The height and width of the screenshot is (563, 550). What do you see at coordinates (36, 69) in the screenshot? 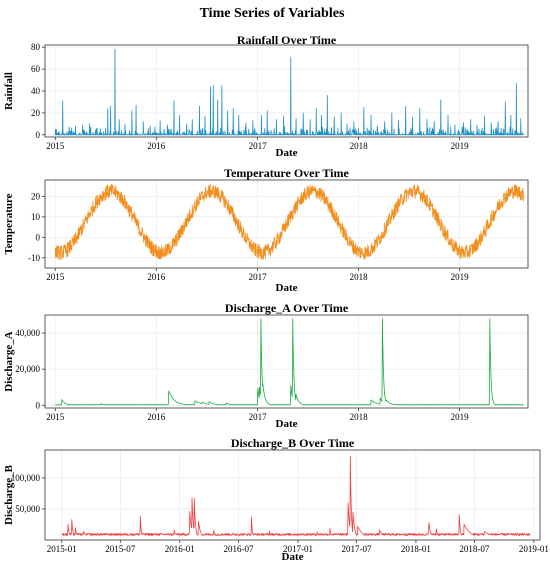
I see `y-tick-label: 60` at bounding box center [36, 69].